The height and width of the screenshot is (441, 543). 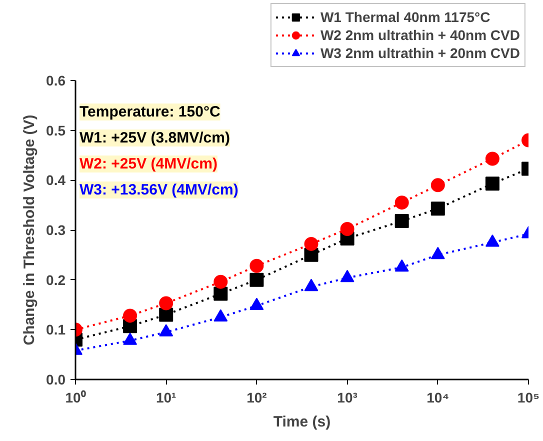 What do you see at coordinates (56, 130) in the screenshot?
I see `y-tick-label: 0.5` at bounding box center [56, 130].